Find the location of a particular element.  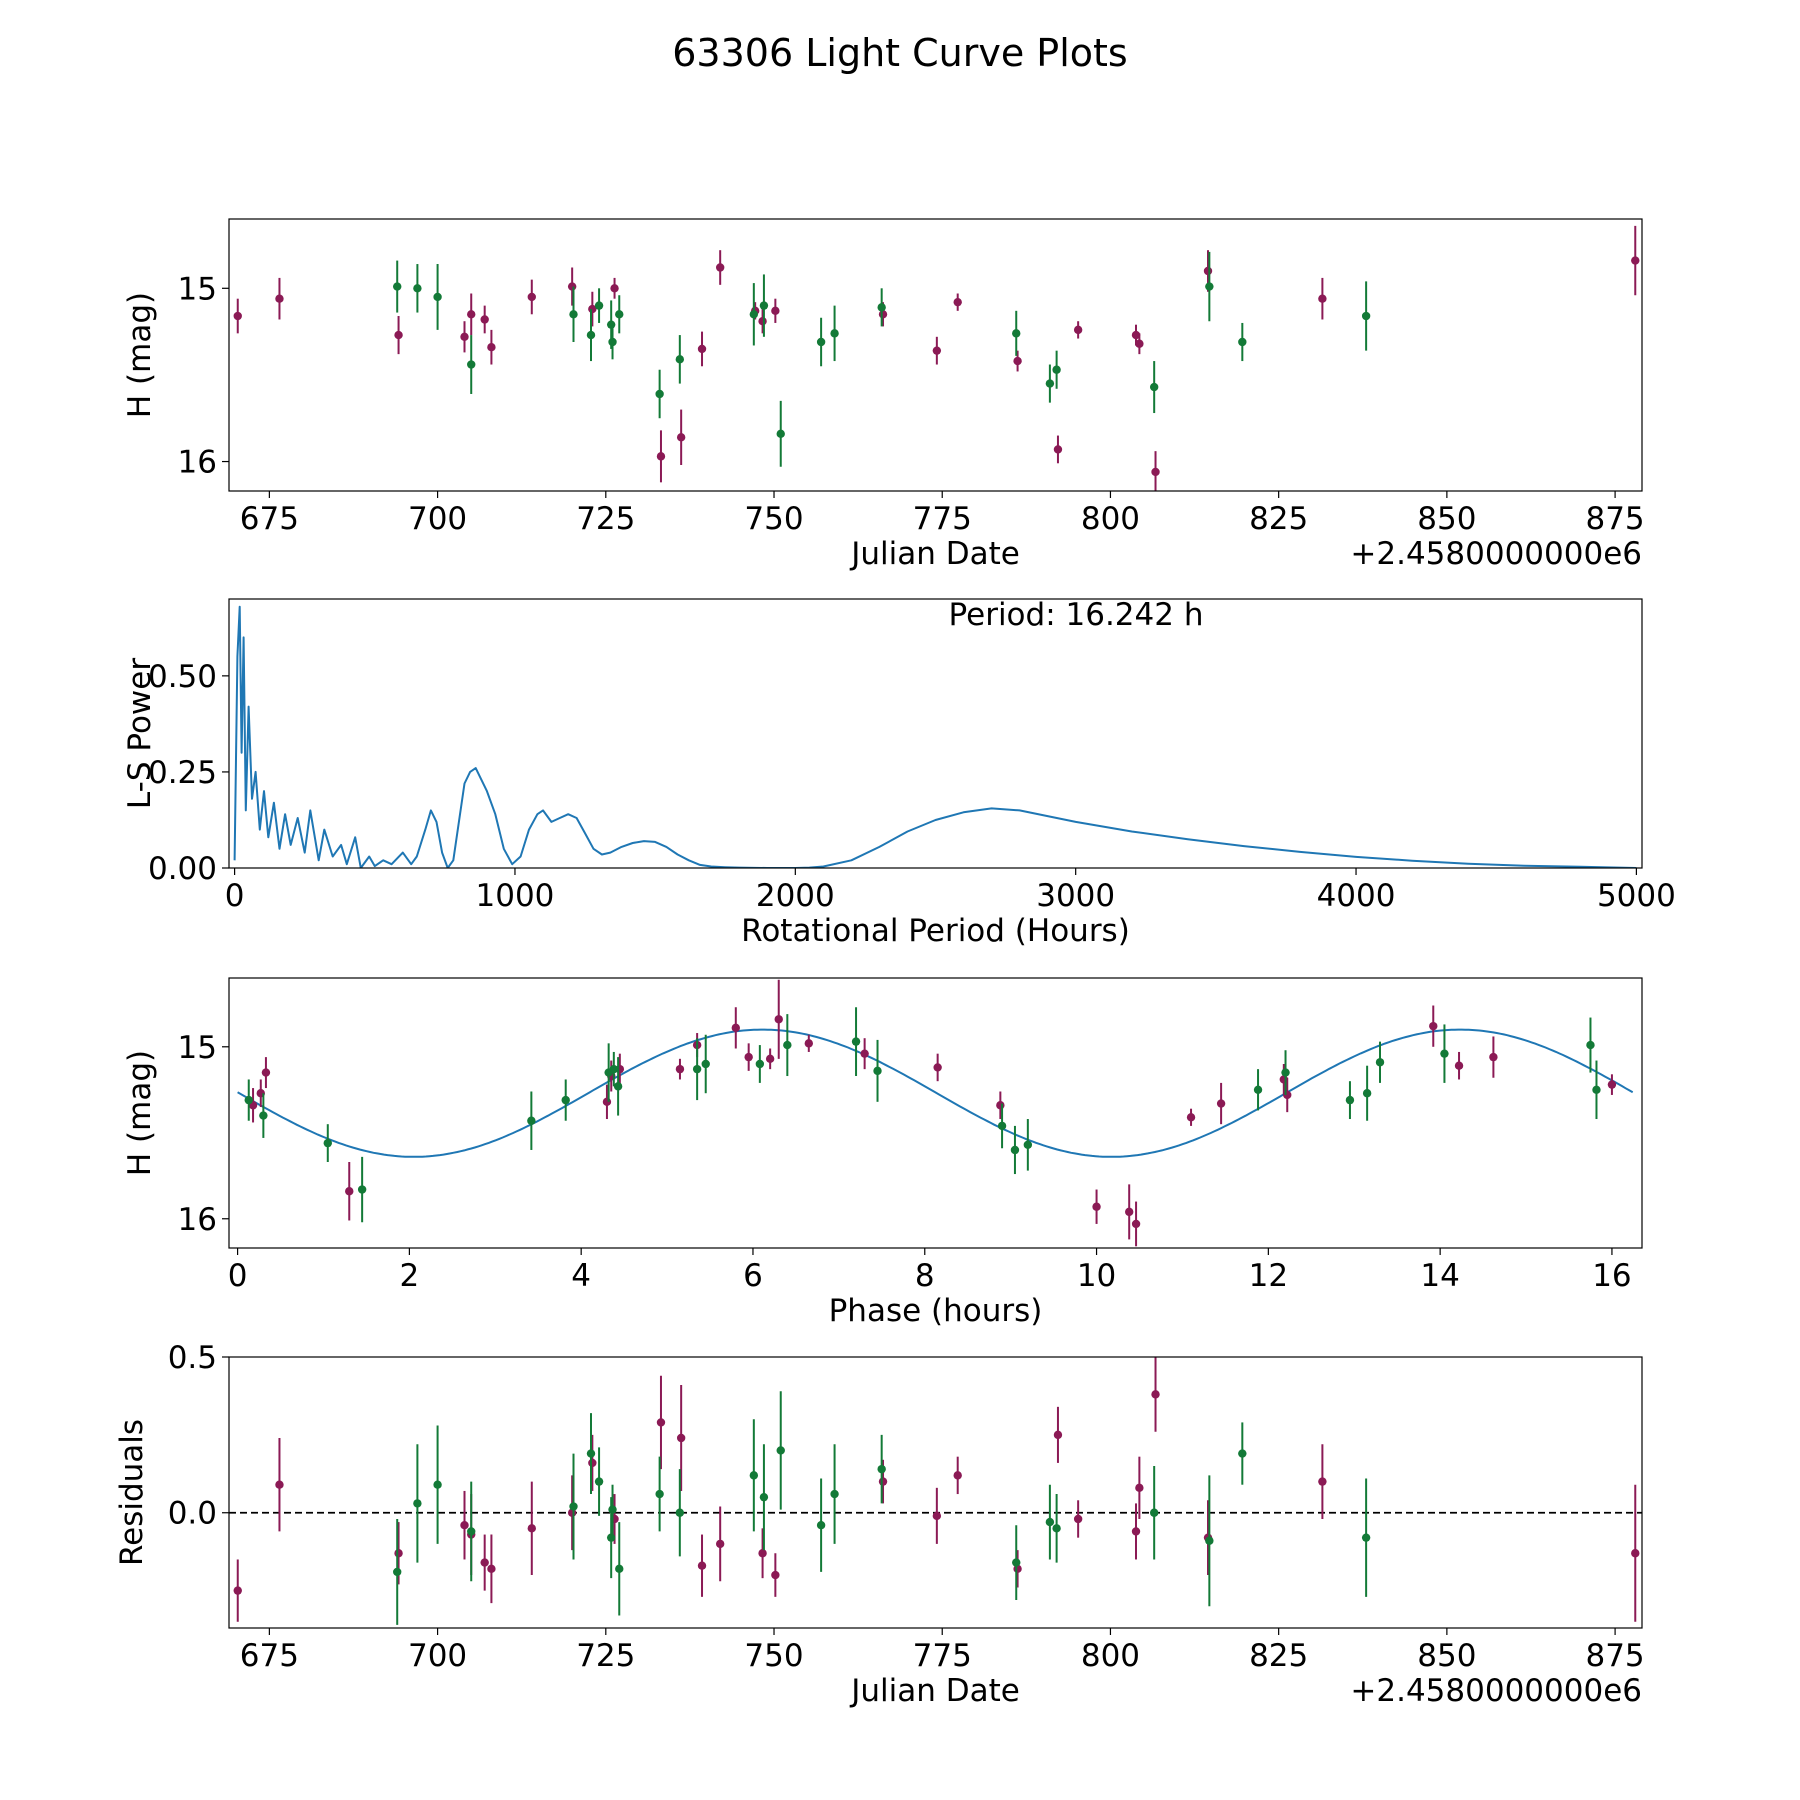

x-tick-label: 750 is located at coordinates (773, 519).